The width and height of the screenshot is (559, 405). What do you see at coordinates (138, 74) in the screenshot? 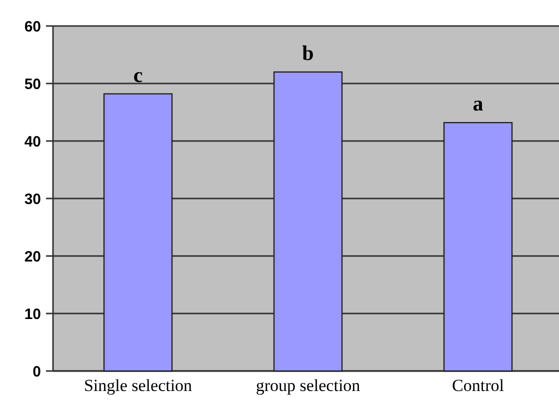
I see `annotation: c` at bounding box center [138, 74].